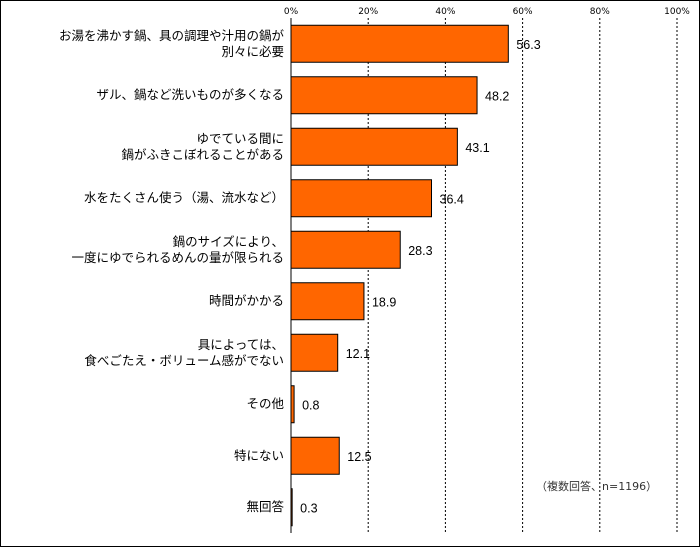  I want to click on value-label: 12.5, so click(359, 457).